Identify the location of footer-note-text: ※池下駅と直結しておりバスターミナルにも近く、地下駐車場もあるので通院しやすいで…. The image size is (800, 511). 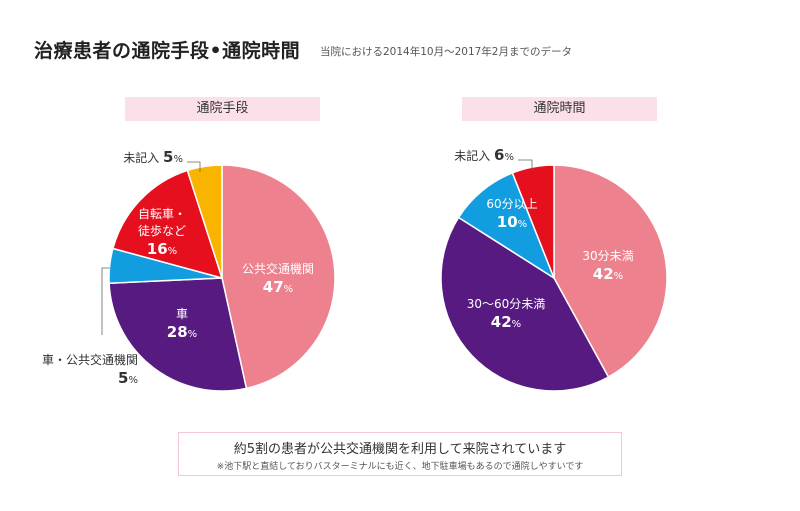
(400, 467).